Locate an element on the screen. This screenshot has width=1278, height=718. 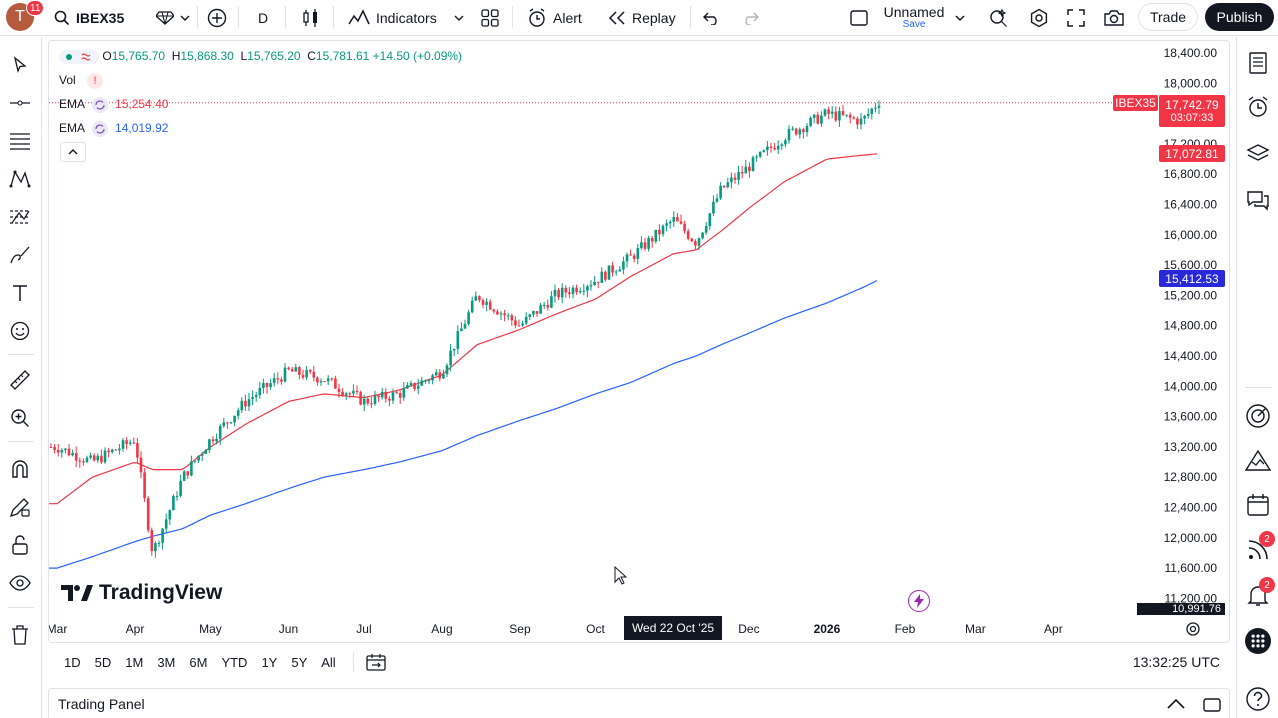
undo-button is located at coordinates (712, 18).